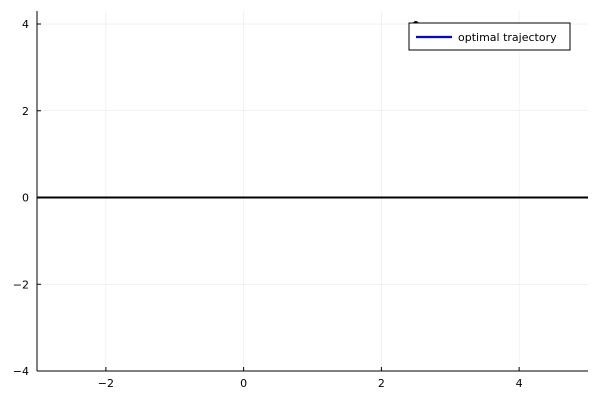  I want to click on legend: optimal trajectory, so click(489, 36).